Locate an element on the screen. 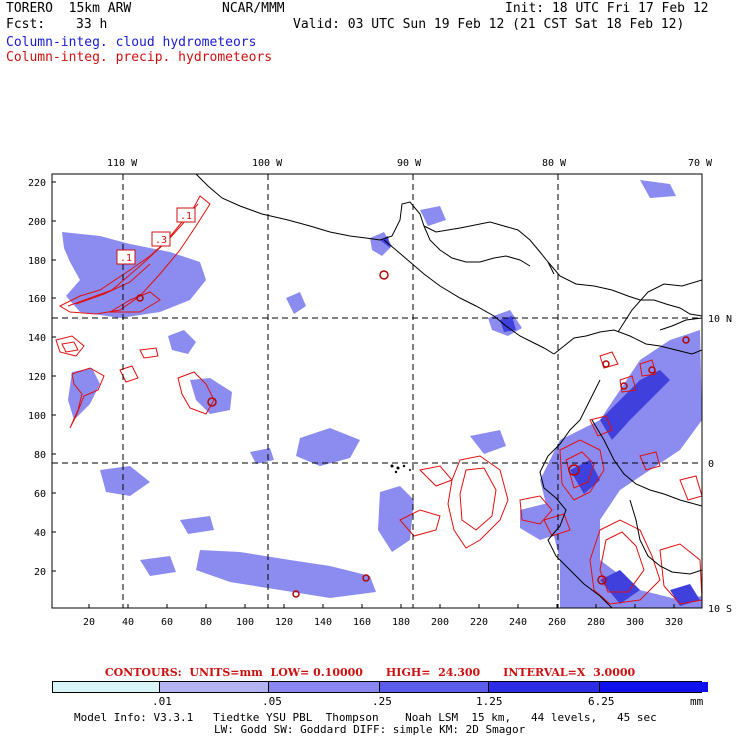 The image size is (740, 740). colorbar-label: .01 is located at coordinates (162, 701).